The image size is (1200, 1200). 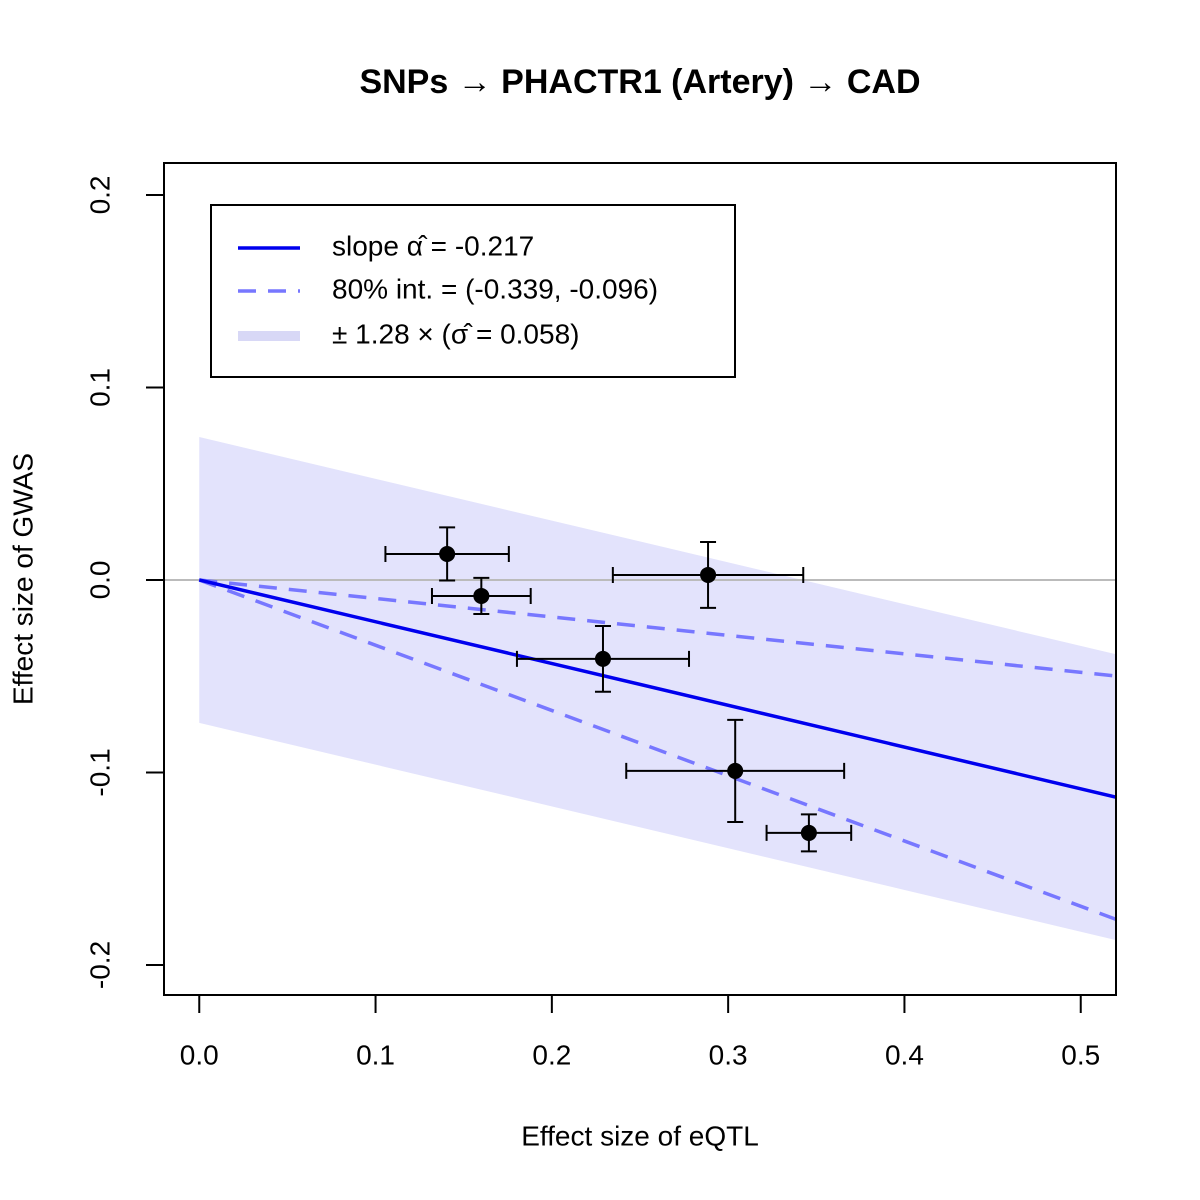 I want to click on y-tick-label: -0.2, so click(x=99, y=965).